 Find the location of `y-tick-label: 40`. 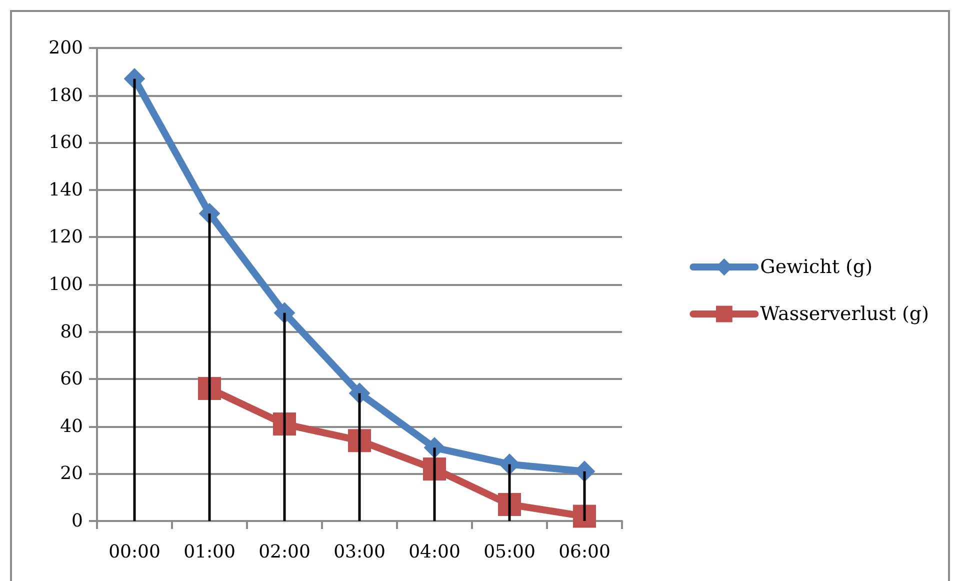

y-tick-label: 40 is located at coordinates (71, 426).